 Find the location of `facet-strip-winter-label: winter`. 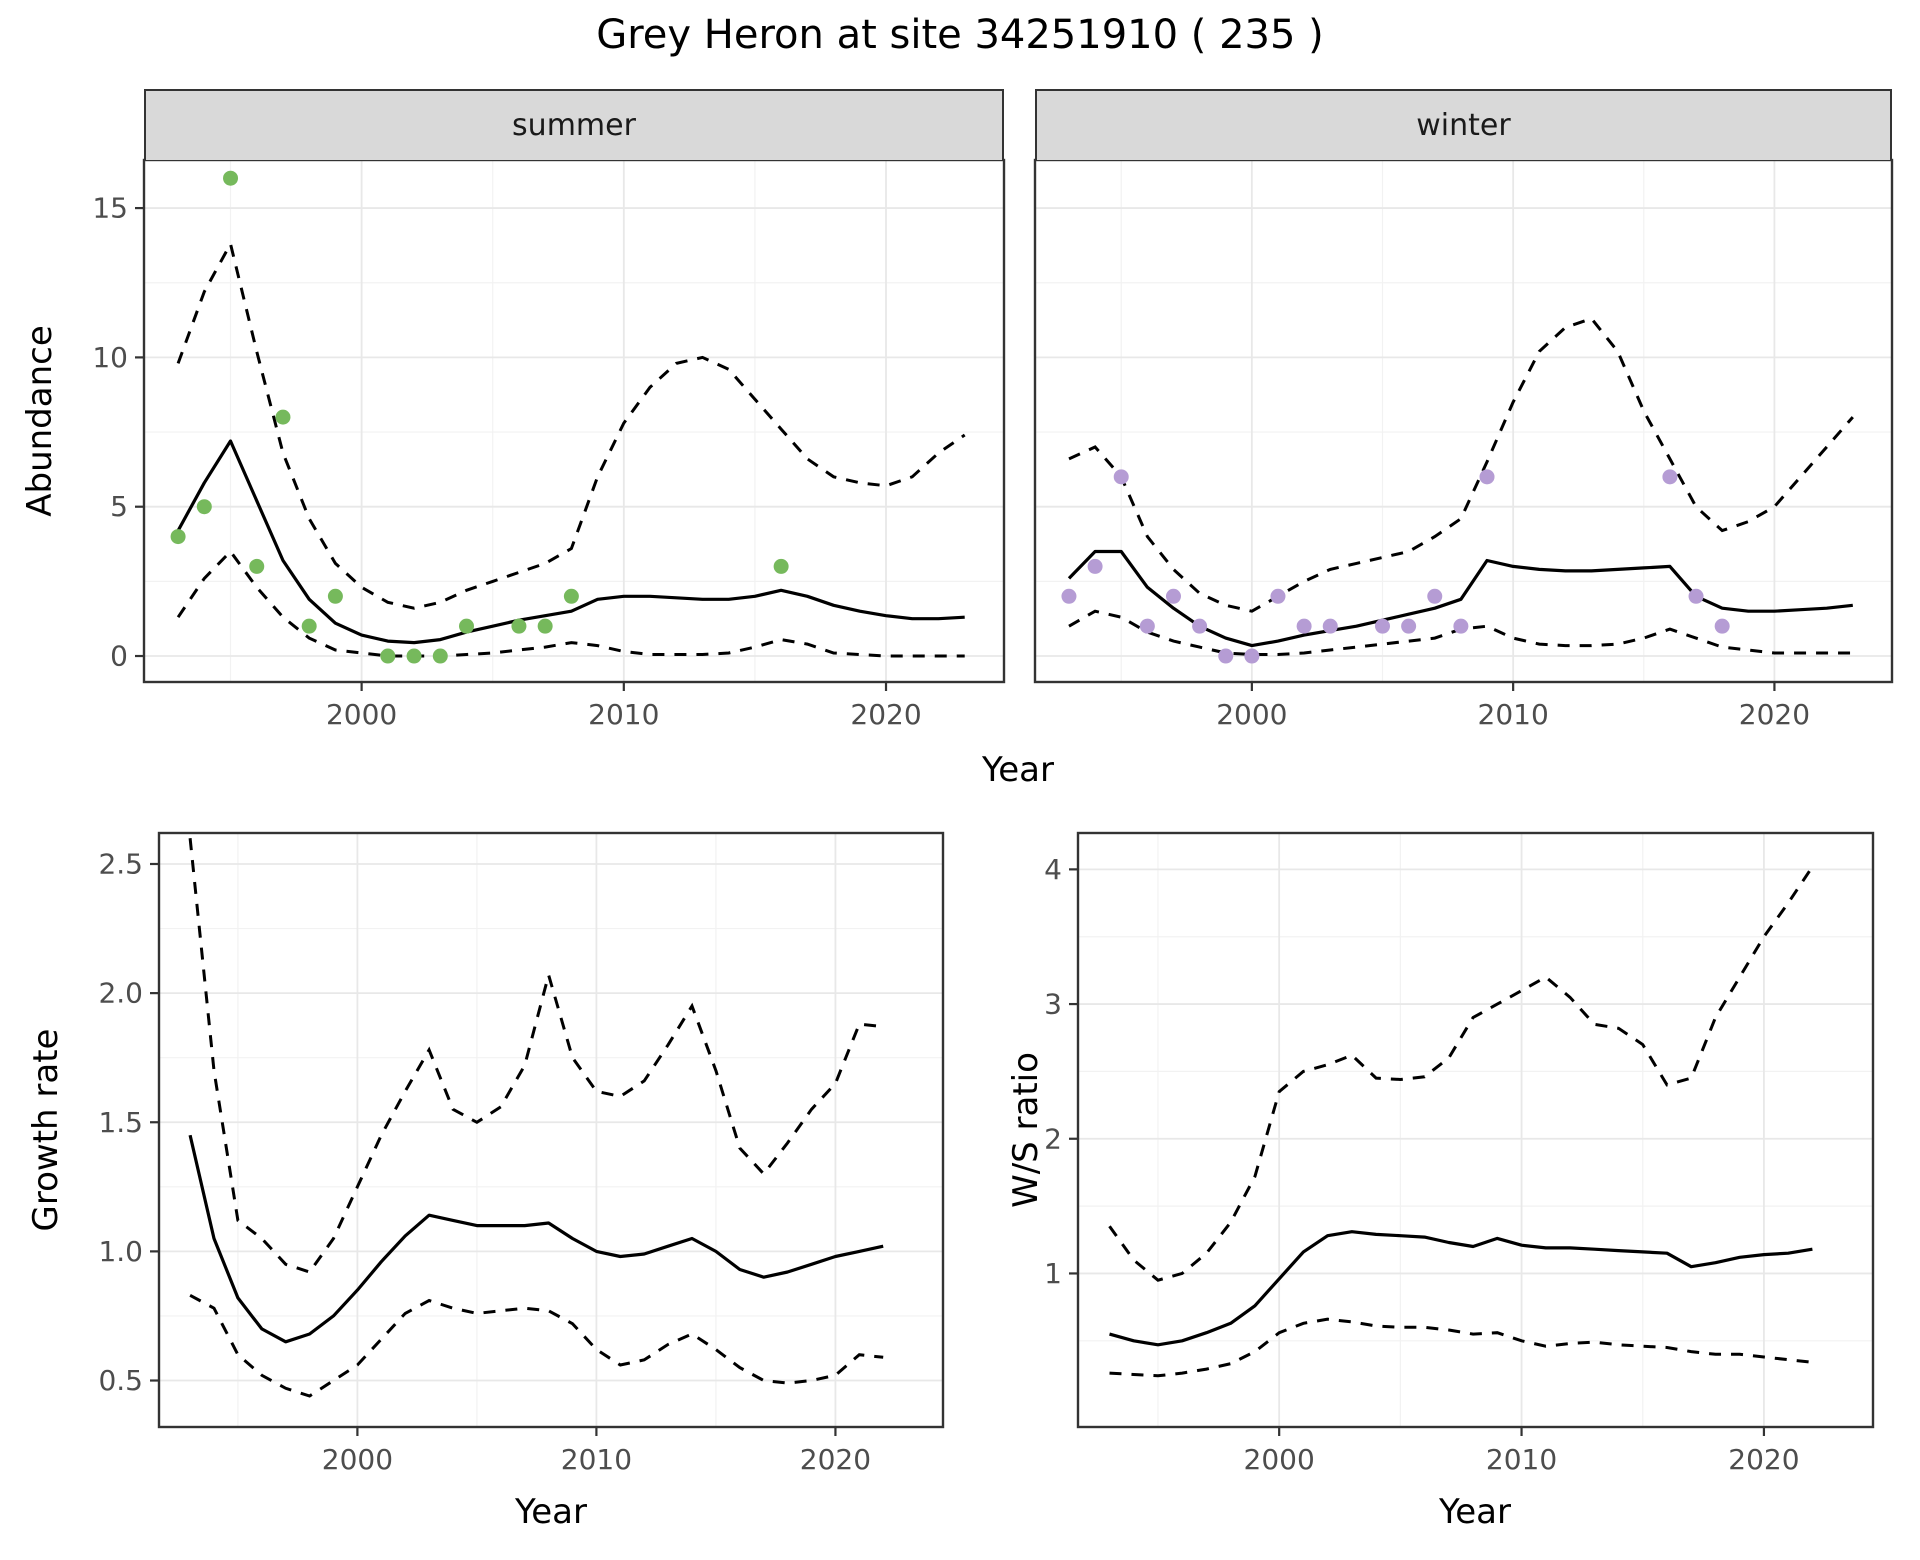

facet-strip-winter-label: winter is located at coordinates (1463, 125).